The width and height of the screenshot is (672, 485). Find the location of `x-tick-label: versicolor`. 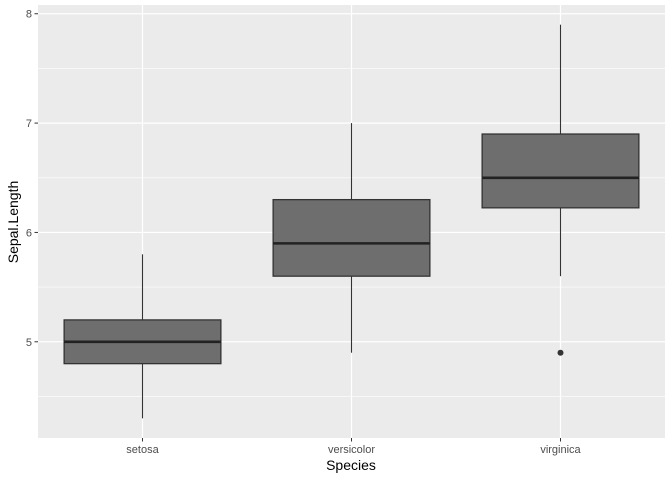

x-tick-label: versicolor is located at coordinates (351, 450).